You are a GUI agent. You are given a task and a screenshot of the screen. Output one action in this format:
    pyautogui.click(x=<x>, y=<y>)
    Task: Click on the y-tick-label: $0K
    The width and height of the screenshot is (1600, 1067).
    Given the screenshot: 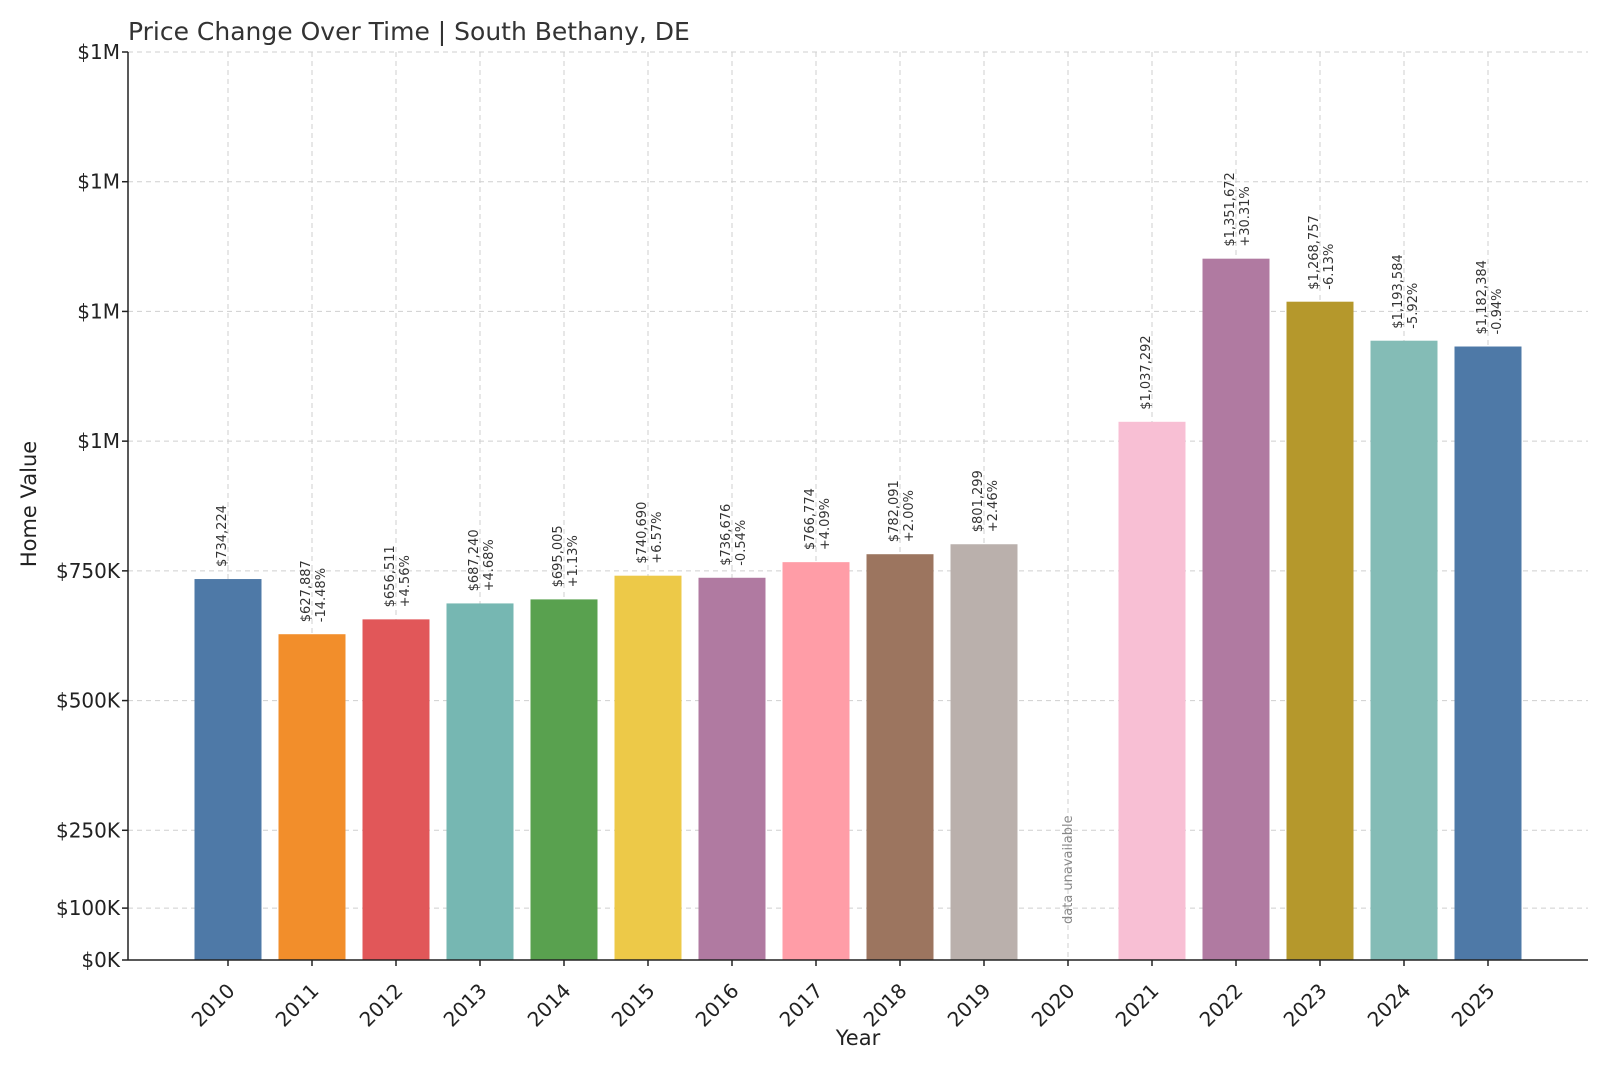 What is the action you would take?
    pyautogui.click(x=100, y=960)
    